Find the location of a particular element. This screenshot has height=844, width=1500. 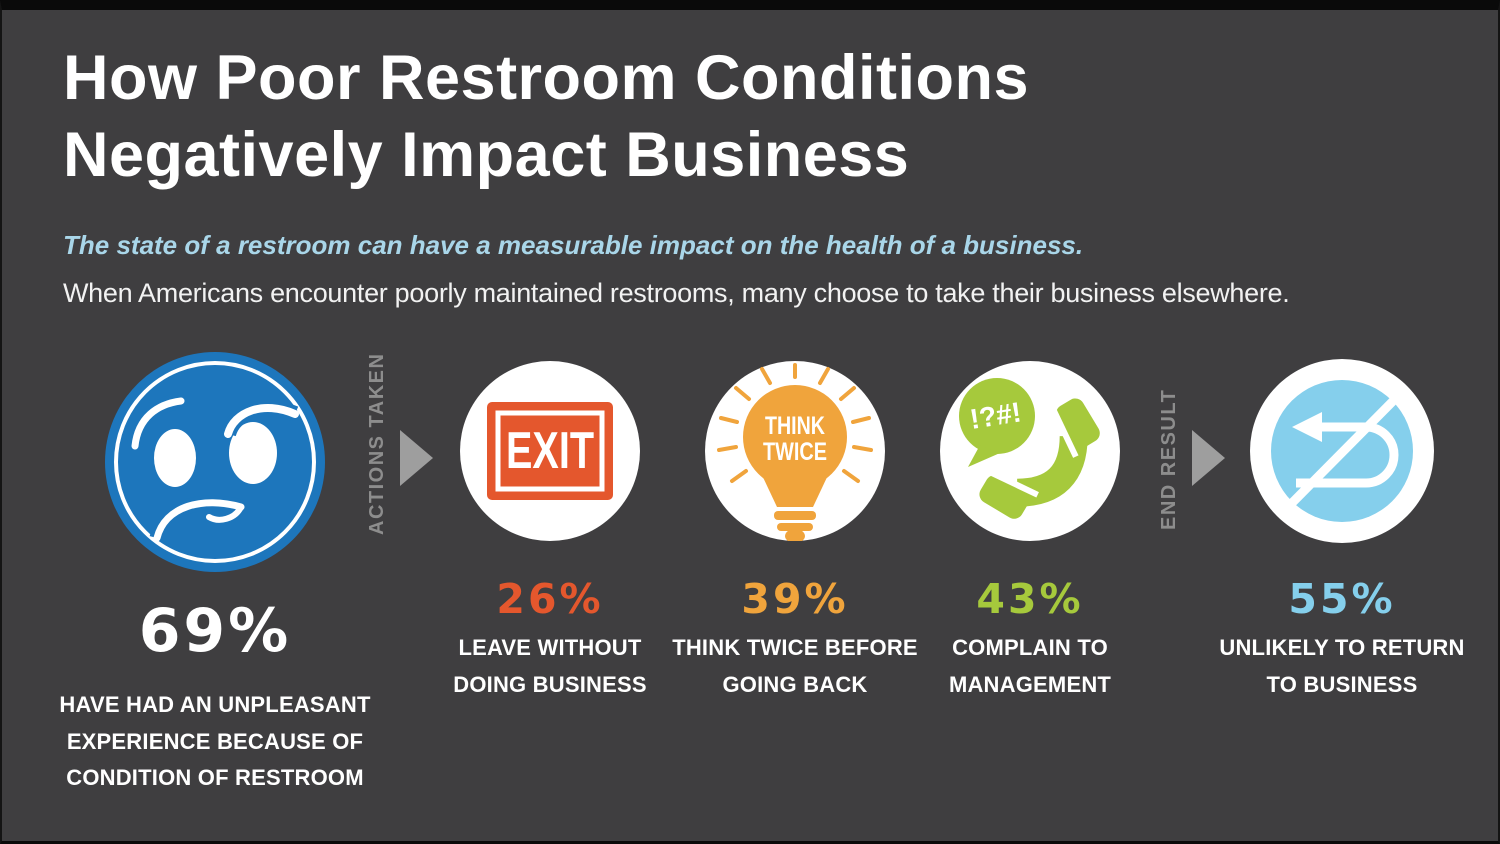

stat-percent: 69% is located at coordinates (215, 631).